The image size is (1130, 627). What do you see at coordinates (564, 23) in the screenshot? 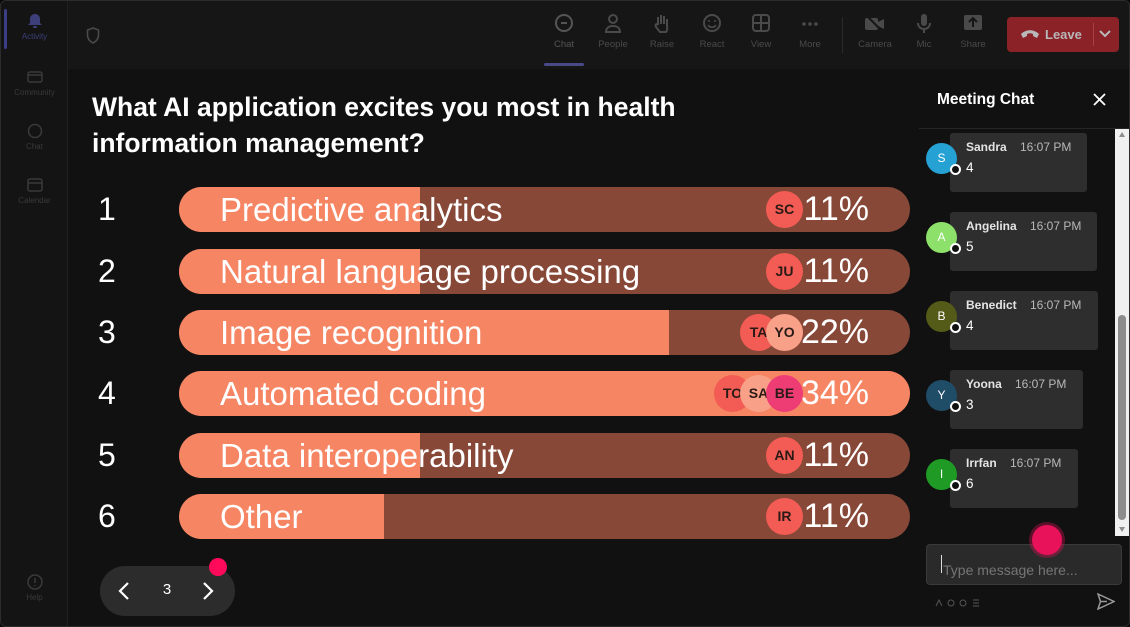
I see `chat-bubble-icon` at bounding box center [564, 23].